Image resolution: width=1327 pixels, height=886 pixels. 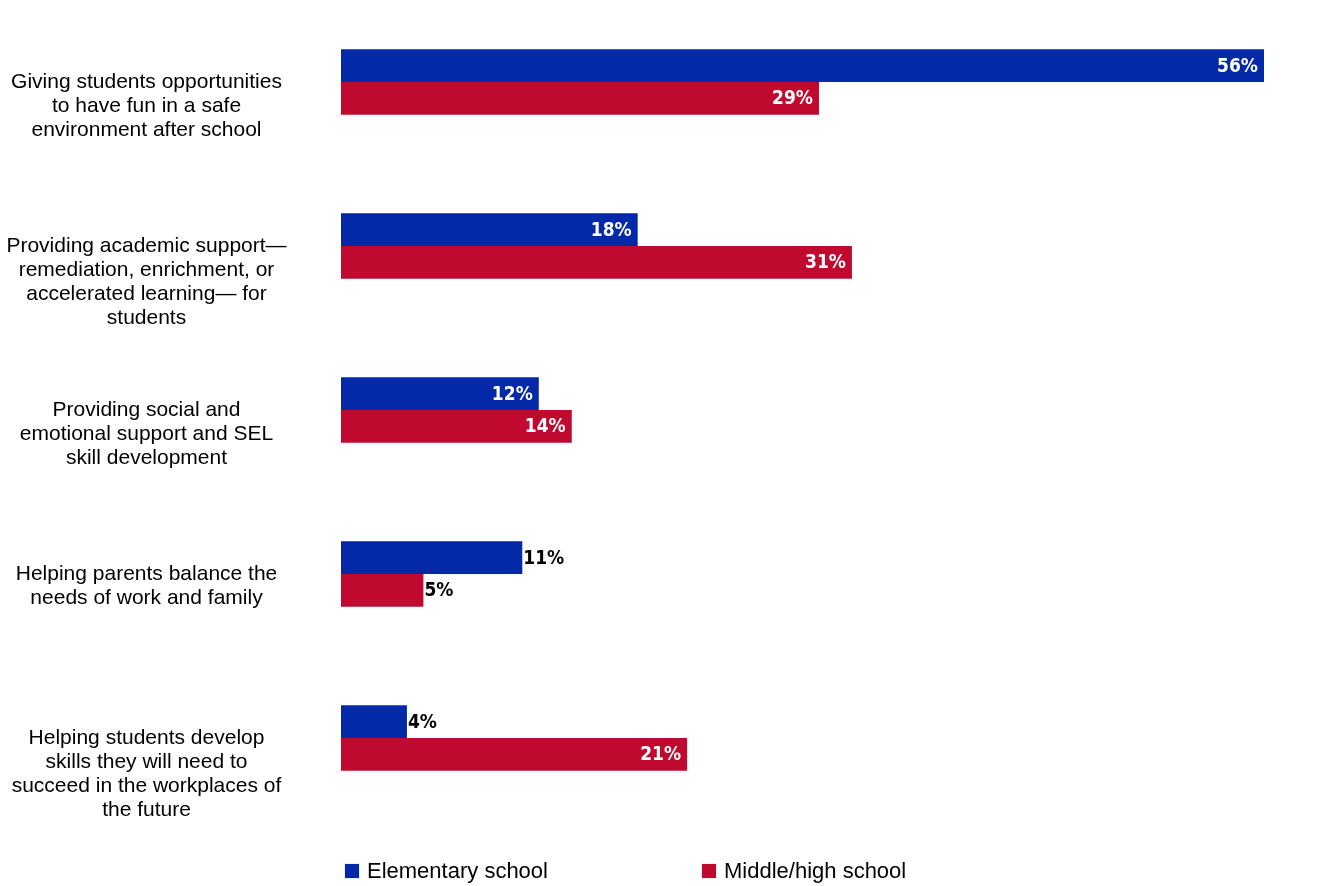 What do you see at coordinates (611, 228) in the screenshot?
I see `data-label: 18%` at bounding box center [611, 228].